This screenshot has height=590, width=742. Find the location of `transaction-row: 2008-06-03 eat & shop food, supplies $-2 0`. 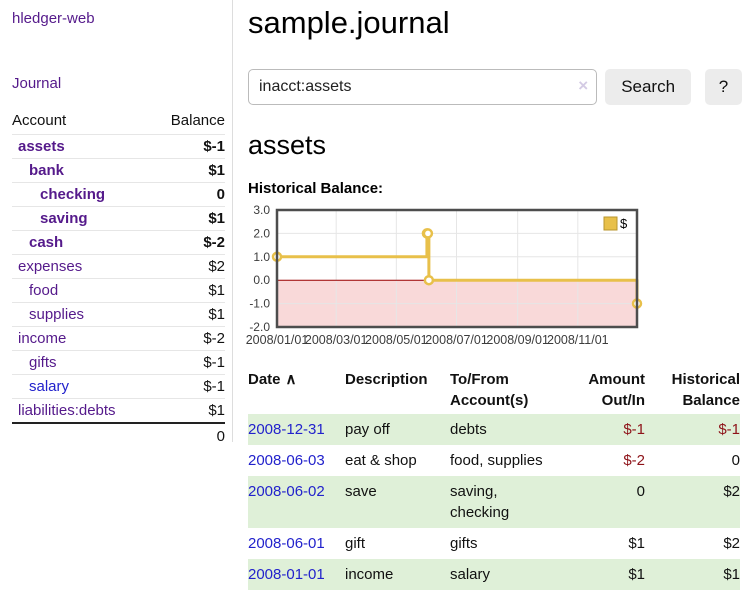

transaction-row: 2008-06-03 eat & shop food, supplies $-2 0 is located at coordinates (494, 460).